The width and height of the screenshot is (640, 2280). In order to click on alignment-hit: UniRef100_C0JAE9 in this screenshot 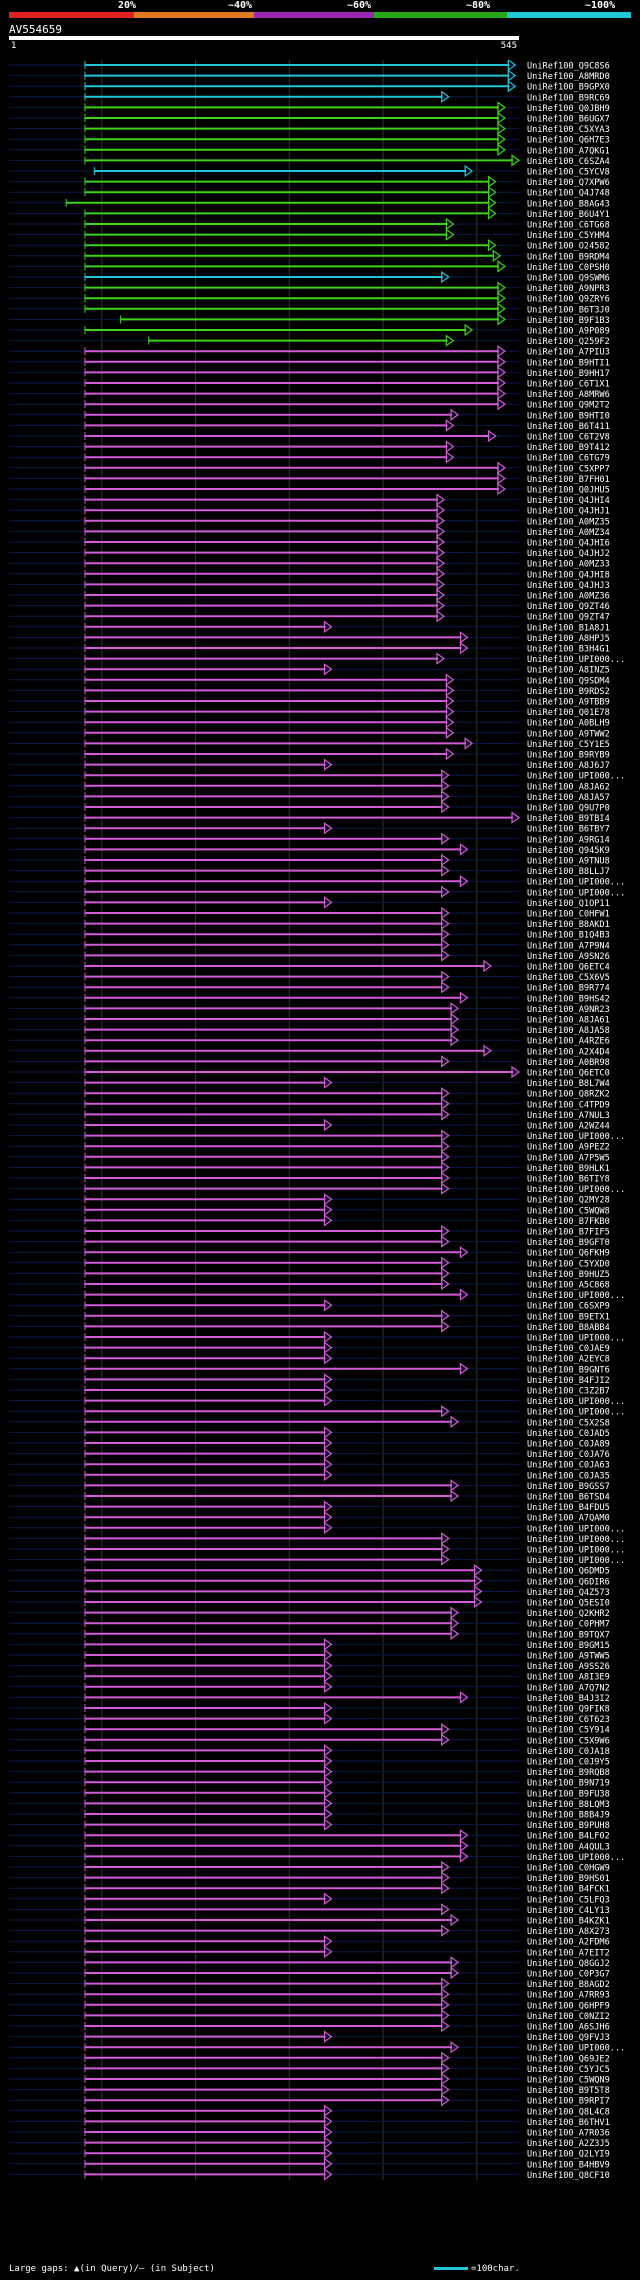, I will do `click(309, 1348)`.